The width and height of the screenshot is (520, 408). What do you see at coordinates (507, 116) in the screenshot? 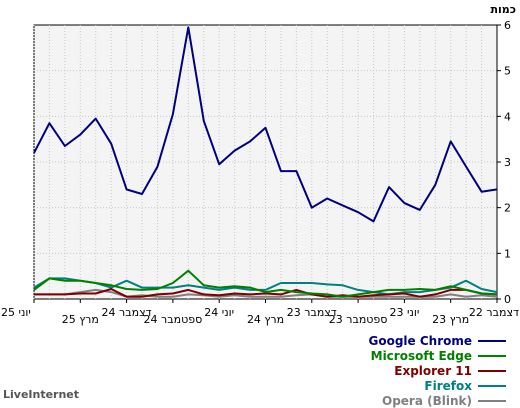
I see `y-tick-label: 4` at bounding box center [507, 116].